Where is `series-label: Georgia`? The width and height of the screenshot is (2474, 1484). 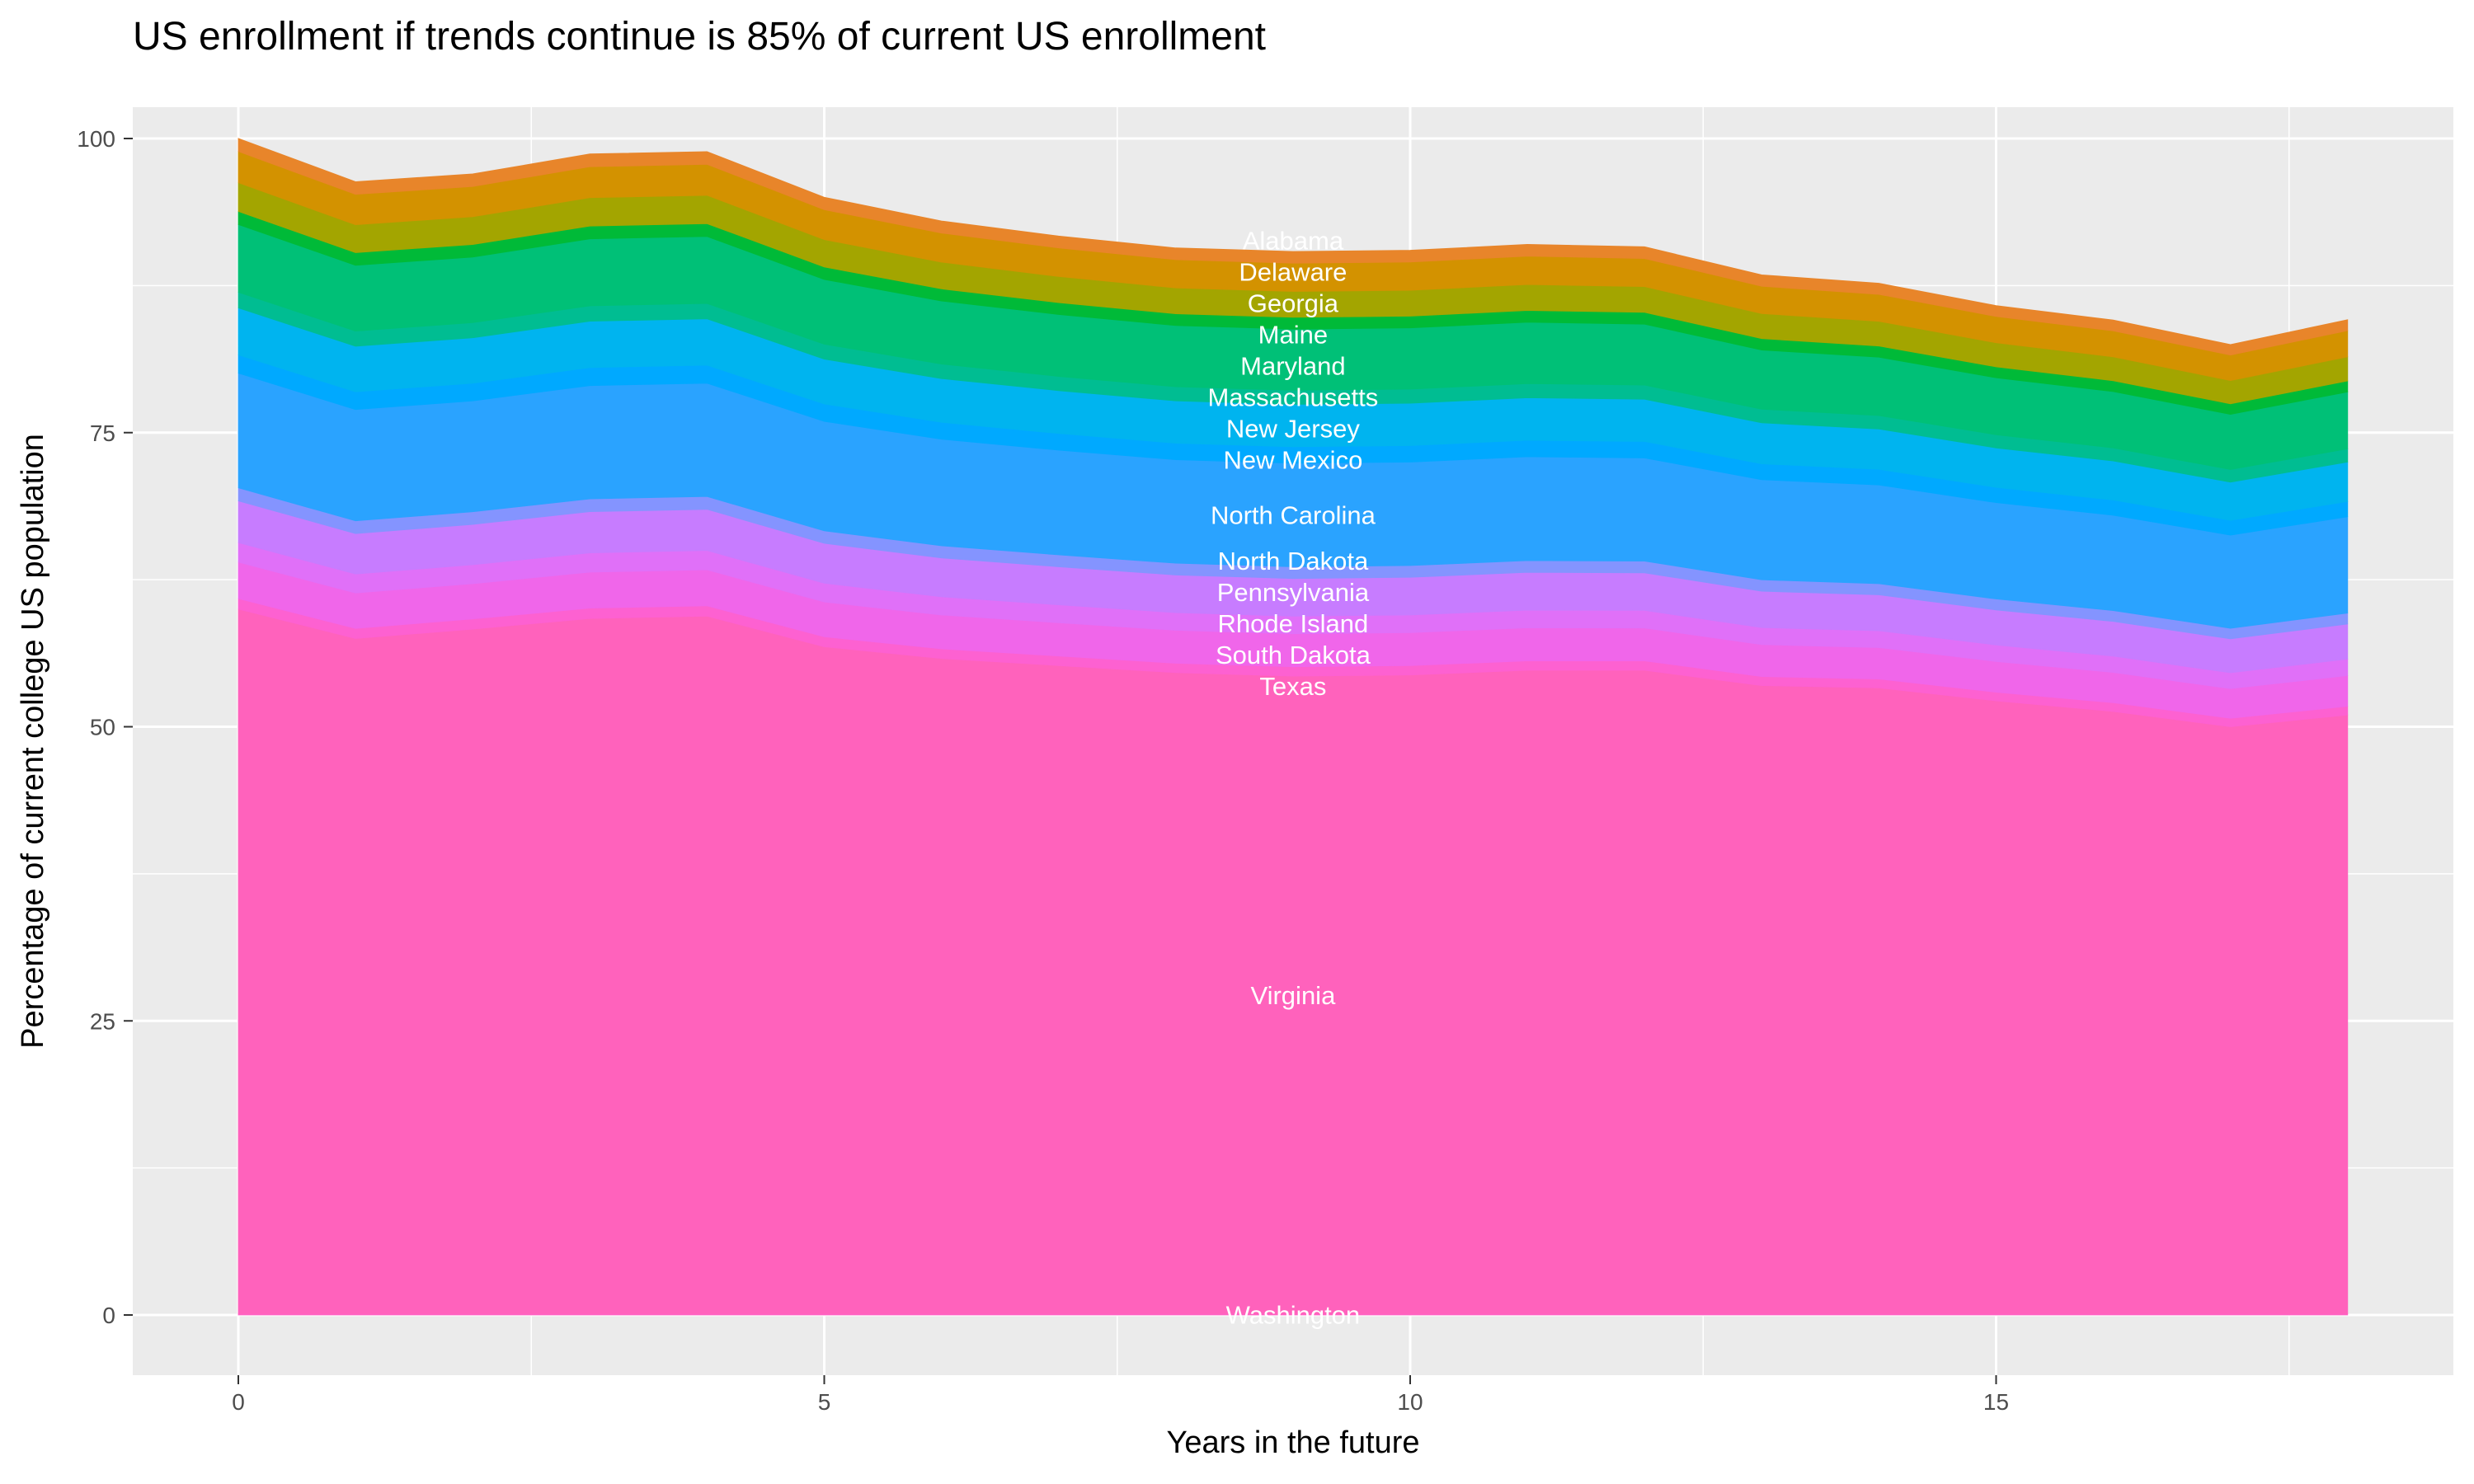 series-label: Georgia is located at coordinates (1293, 303).